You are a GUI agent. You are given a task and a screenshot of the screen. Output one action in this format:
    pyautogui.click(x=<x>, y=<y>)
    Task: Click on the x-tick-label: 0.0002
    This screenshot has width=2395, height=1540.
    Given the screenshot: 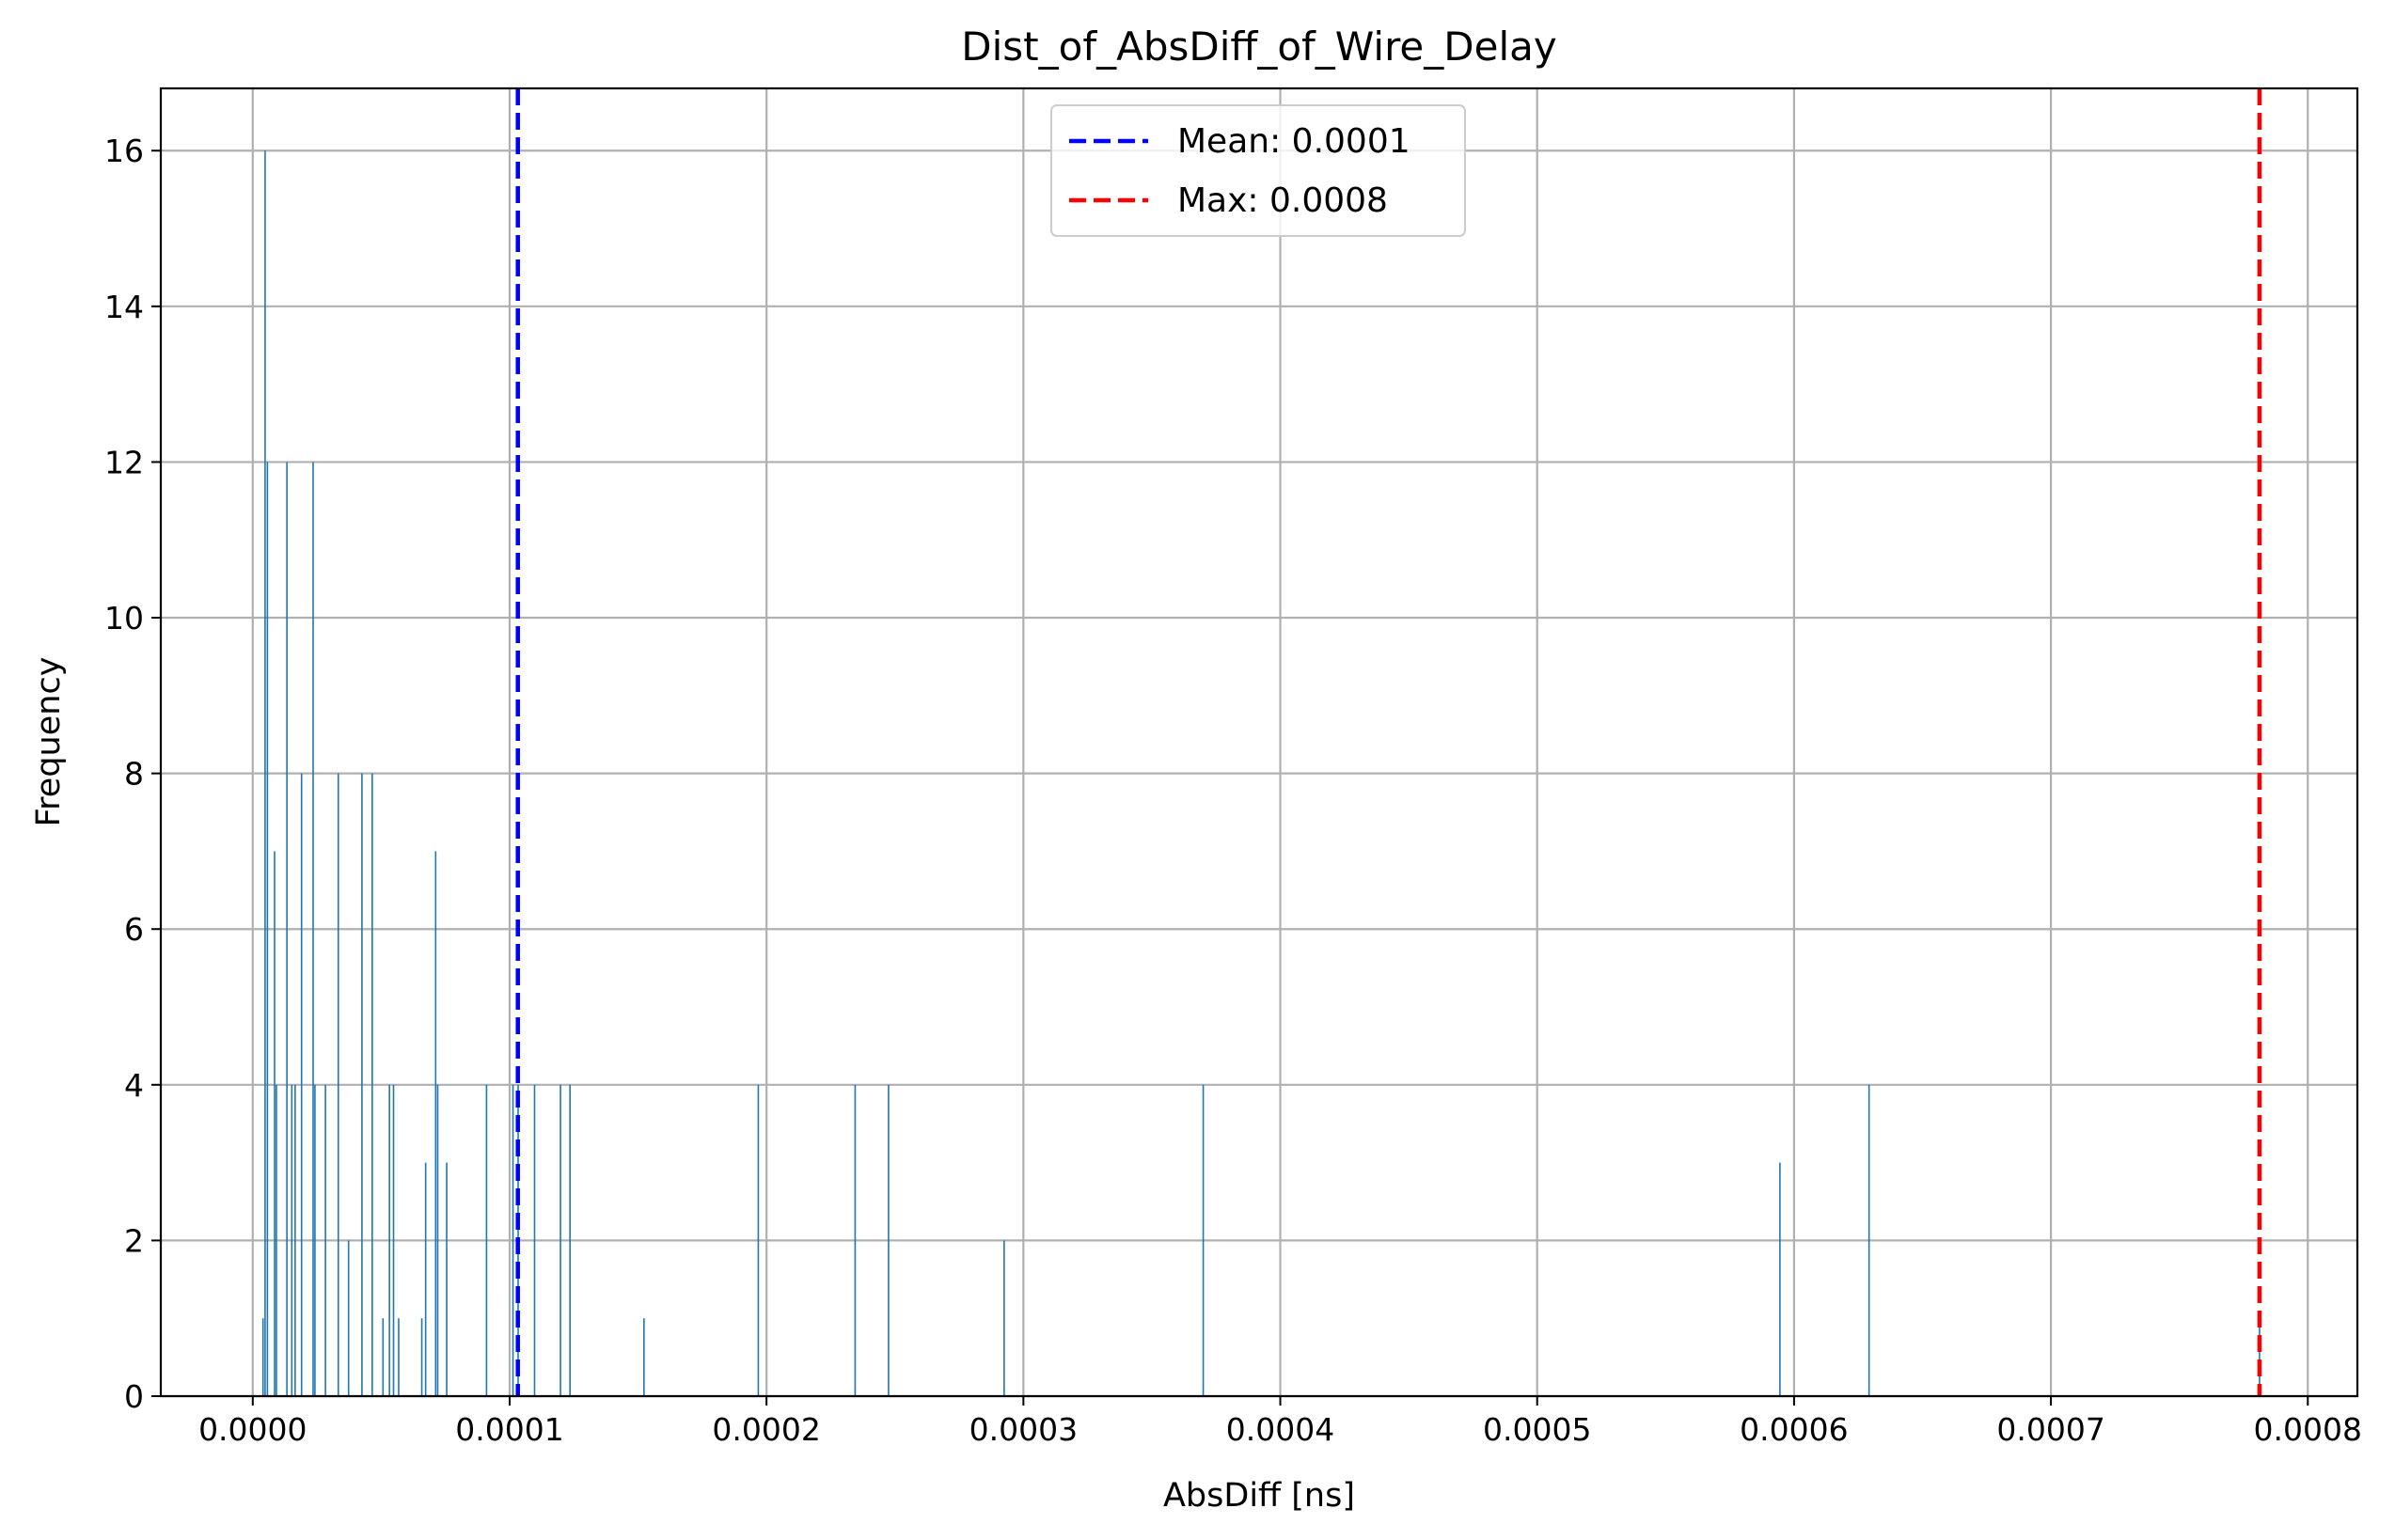 What is the action you would take?
    pyautogui.click(x=766, y=1429)
    